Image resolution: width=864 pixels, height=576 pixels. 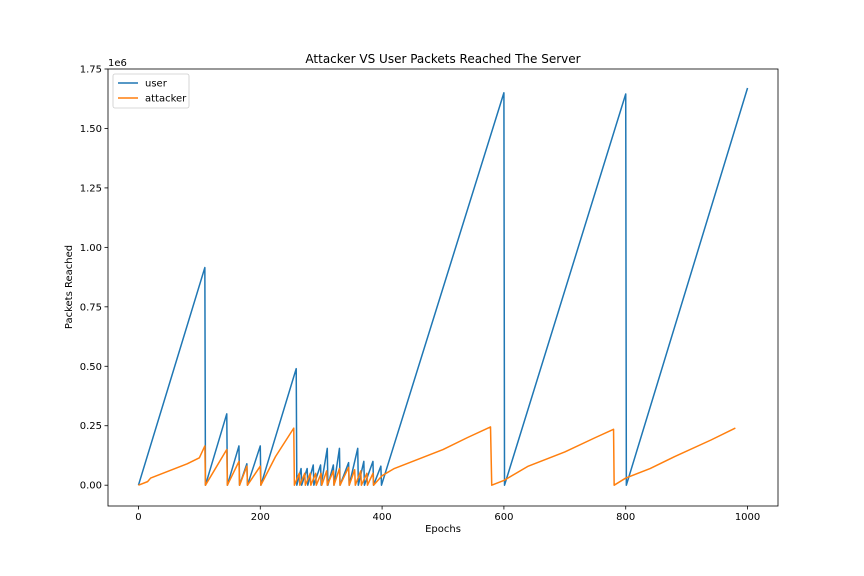 What do you see at coordinates (138, 517) in the screenshot?
I see `x-tick-label: 0` at bounding box center [138, 517].